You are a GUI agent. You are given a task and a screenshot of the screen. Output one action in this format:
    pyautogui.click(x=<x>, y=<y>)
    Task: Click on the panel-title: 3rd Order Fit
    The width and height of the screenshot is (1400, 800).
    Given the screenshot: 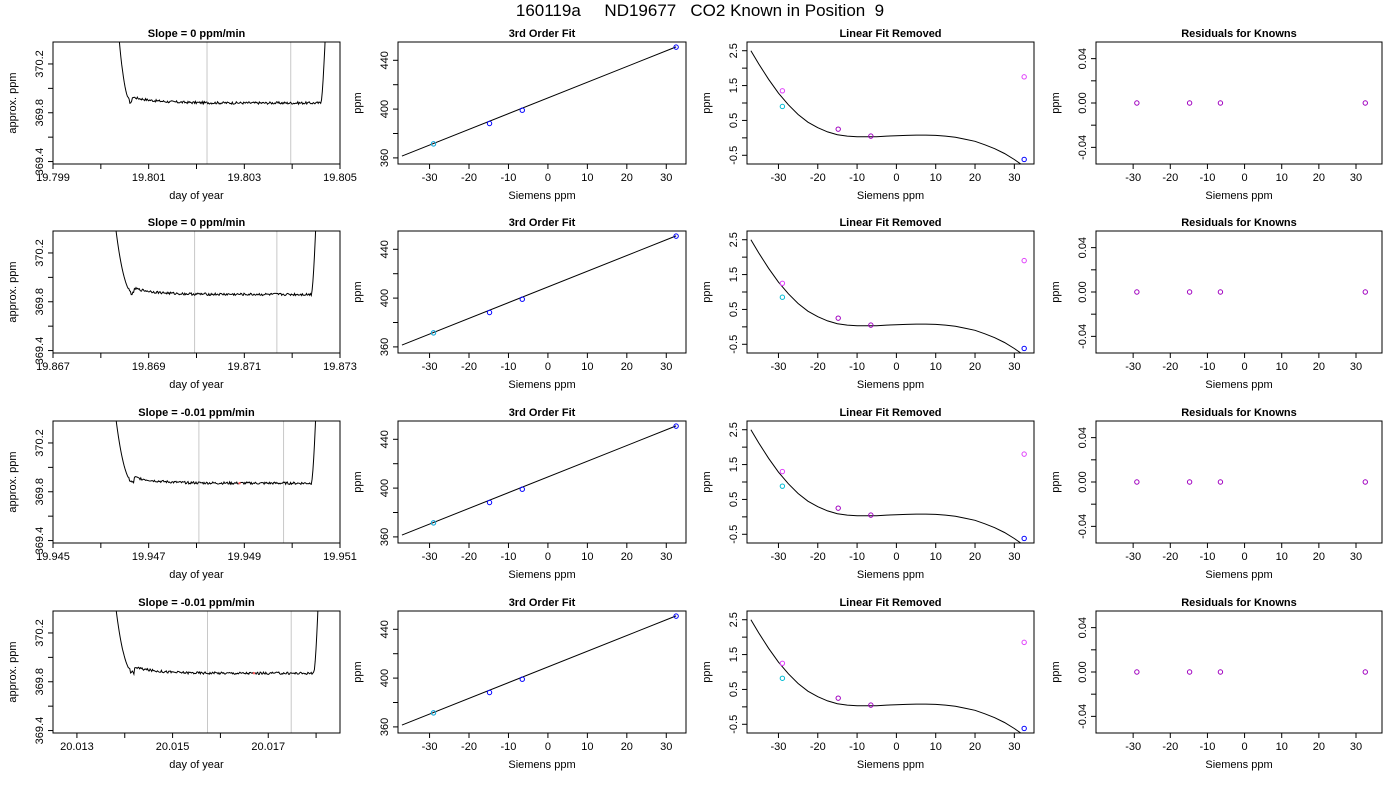 What is the action you would take?
    pyautogui.click(x=542, y=603)
    